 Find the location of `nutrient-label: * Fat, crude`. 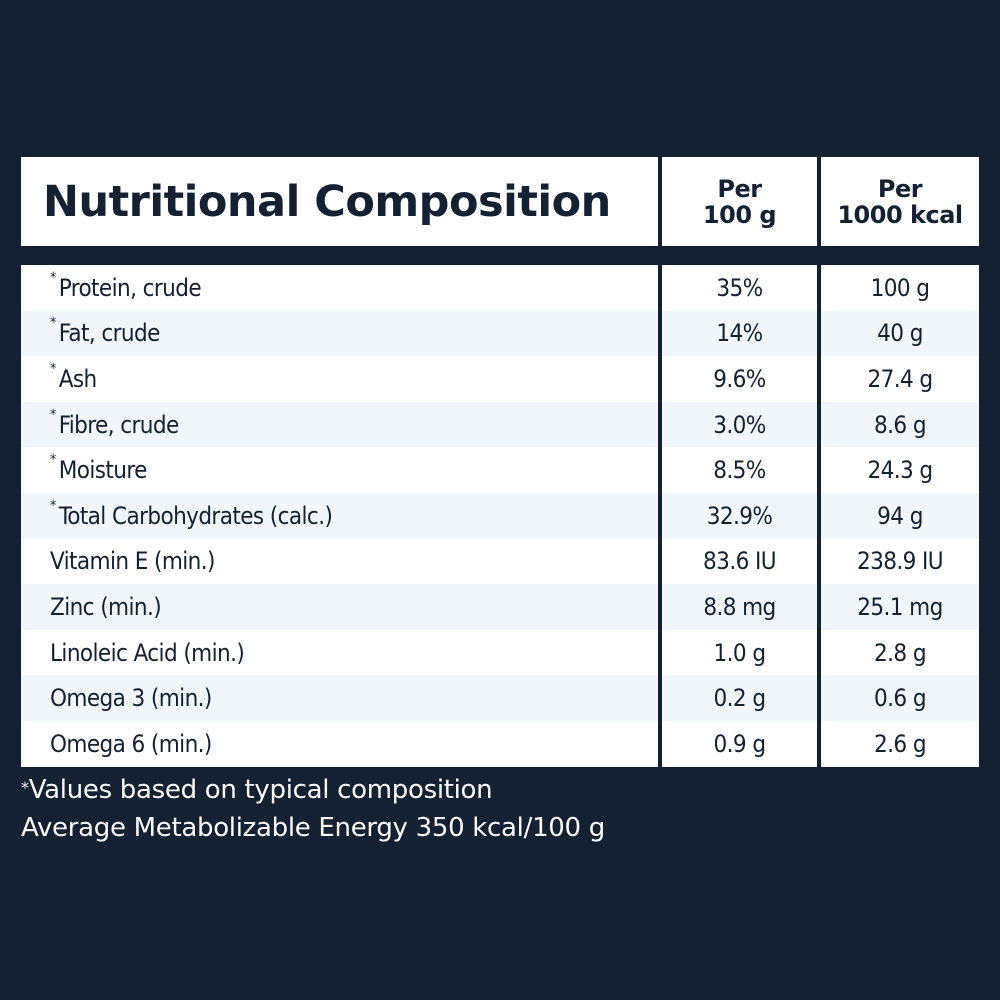

nutrient-label: * Fat, crude is located at coordinates (105, 331).